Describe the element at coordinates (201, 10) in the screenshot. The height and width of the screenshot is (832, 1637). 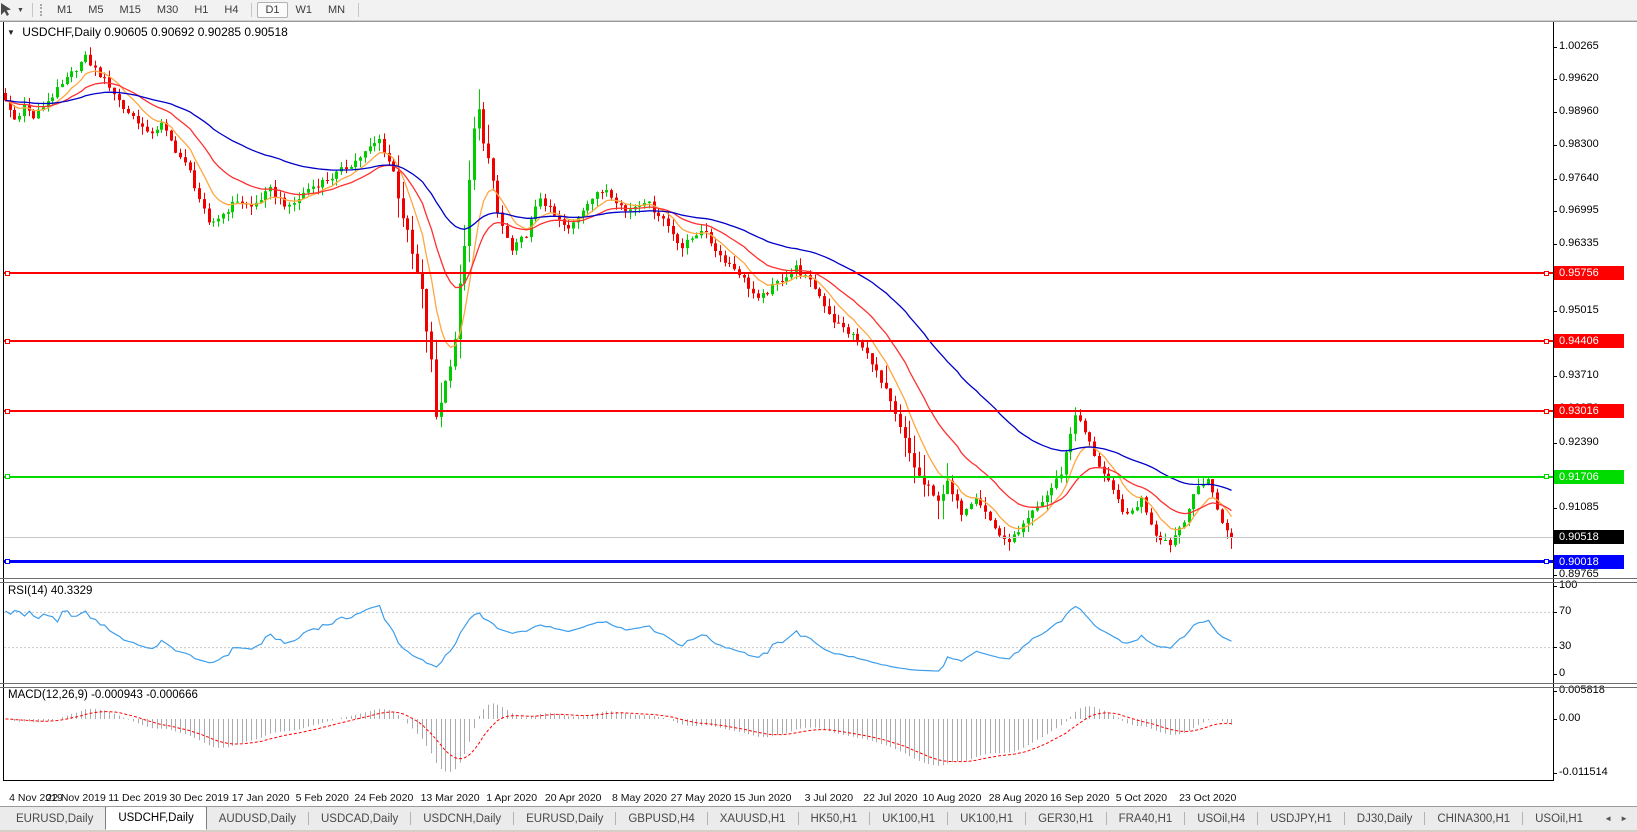
I see `timeframe-button-h1: H1` at that location.